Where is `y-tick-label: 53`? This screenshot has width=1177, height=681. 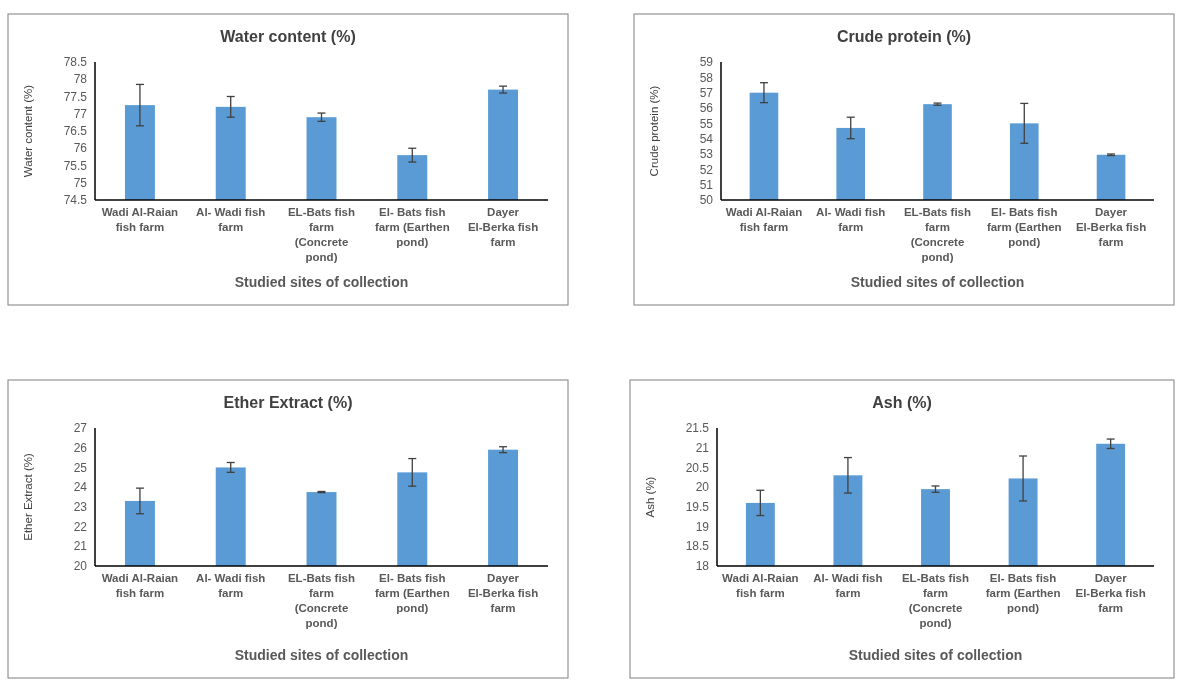
y-tick-label: 53 is located at coordinates (706, 154).